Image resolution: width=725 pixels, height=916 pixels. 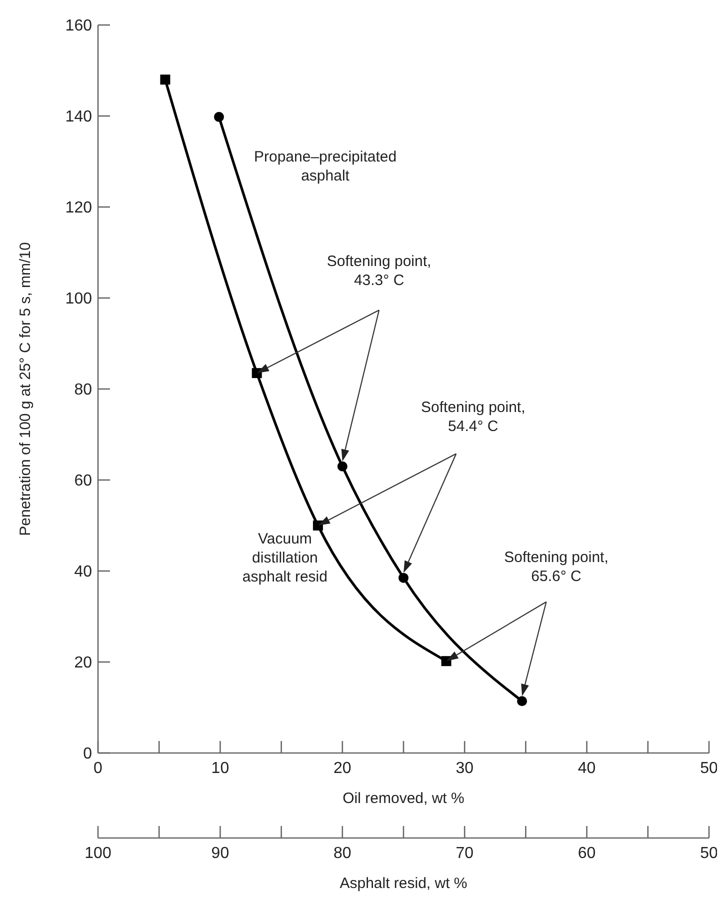 What do you see at coordinates (78, 299) in the screenshot?
I see `y-tick-label: 100` at bounding box center [78, 299].